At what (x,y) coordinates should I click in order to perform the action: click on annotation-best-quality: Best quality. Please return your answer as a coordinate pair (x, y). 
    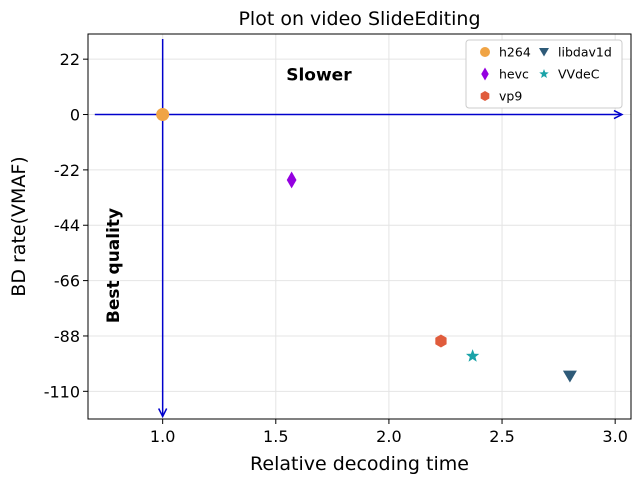
    Looking at the image, I should click on (114, 265).